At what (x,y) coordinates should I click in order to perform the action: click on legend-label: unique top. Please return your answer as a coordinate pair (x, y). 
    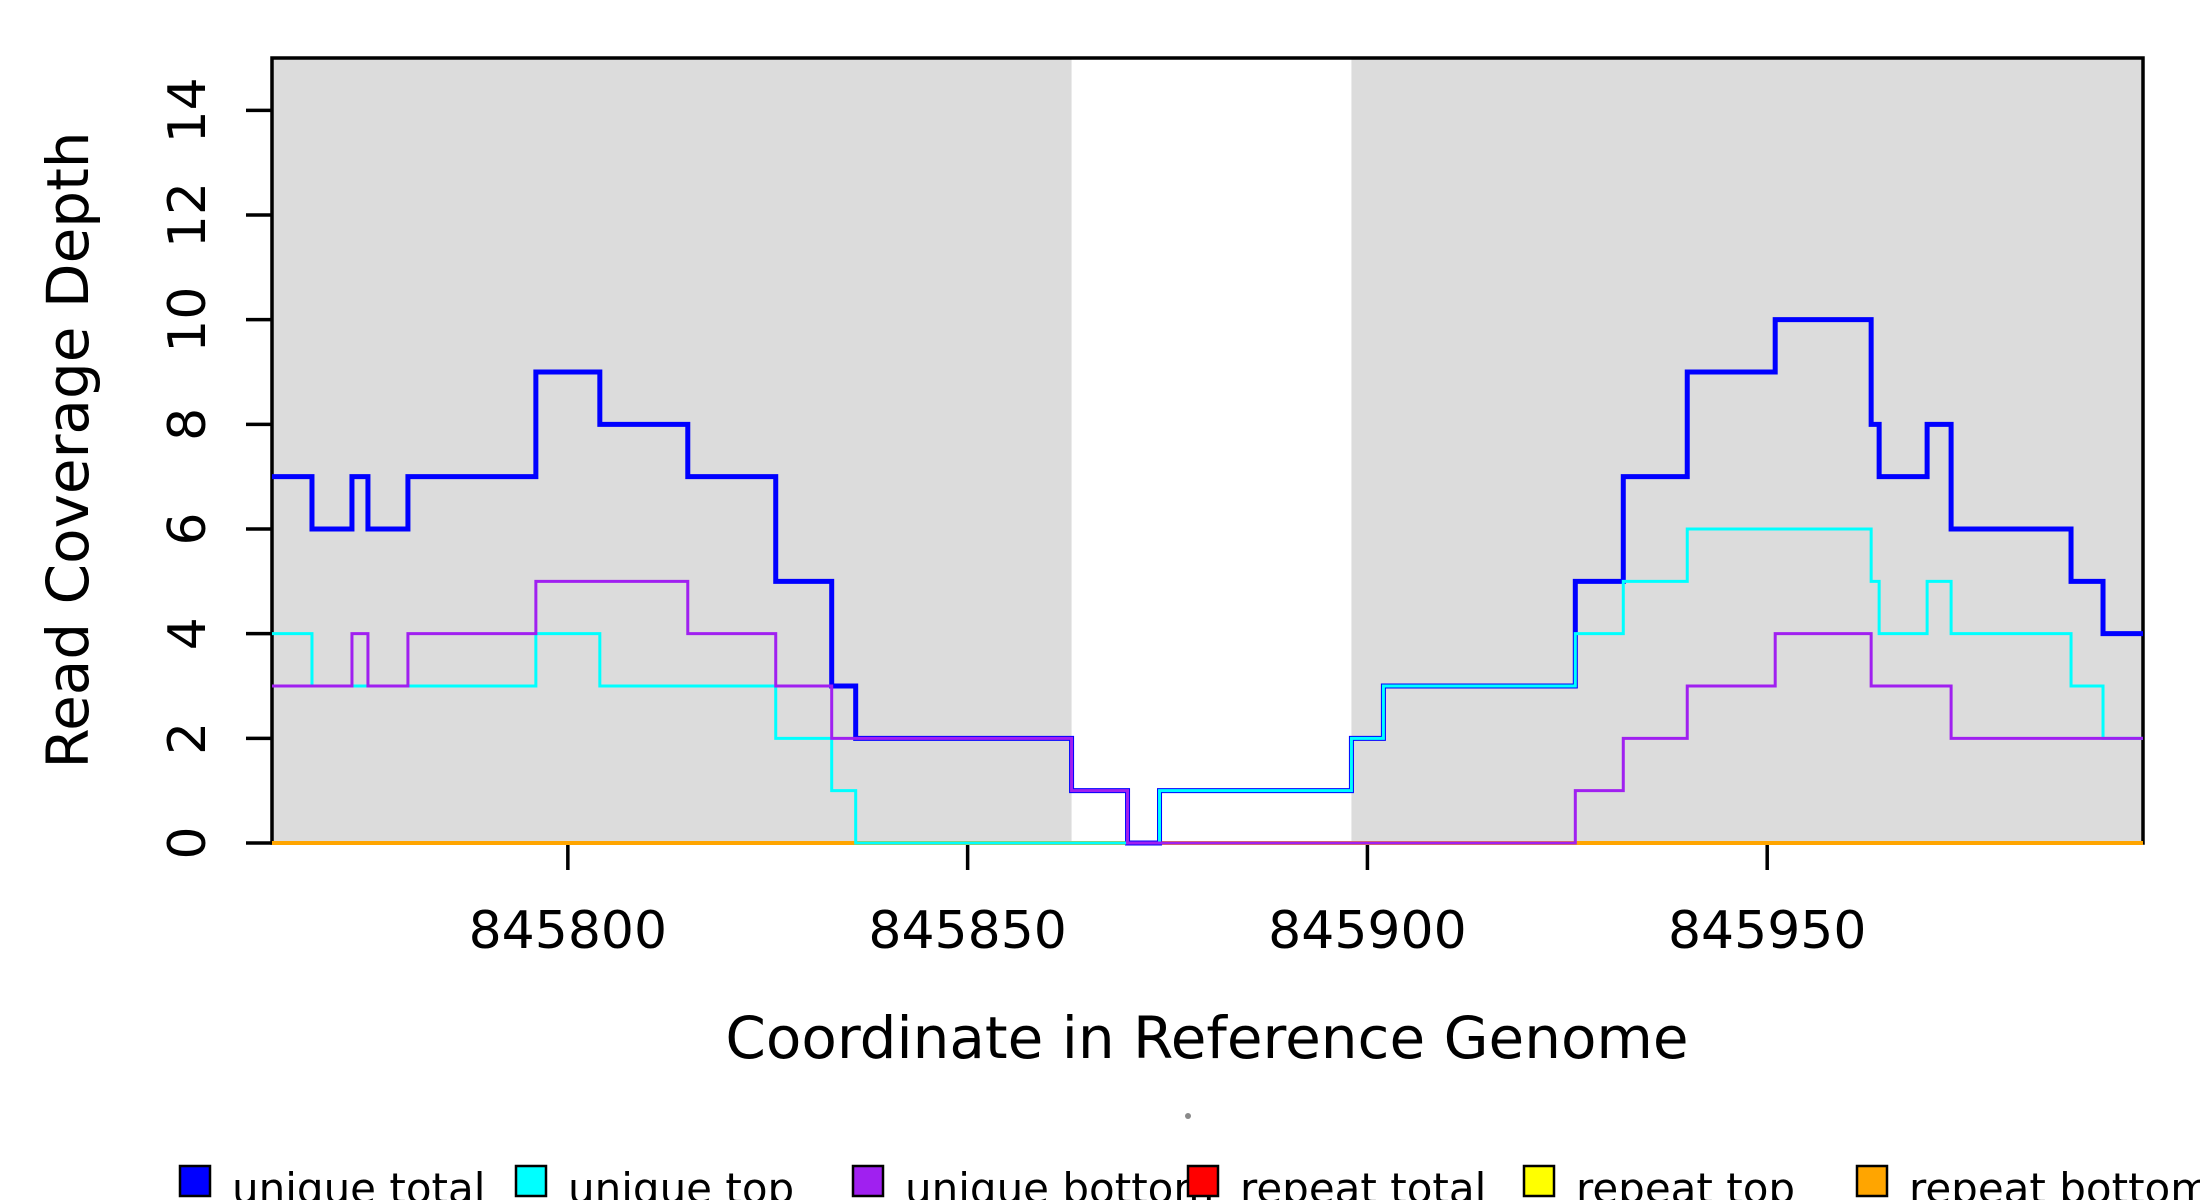
    Looking at the image, I should click on (681, 1182).